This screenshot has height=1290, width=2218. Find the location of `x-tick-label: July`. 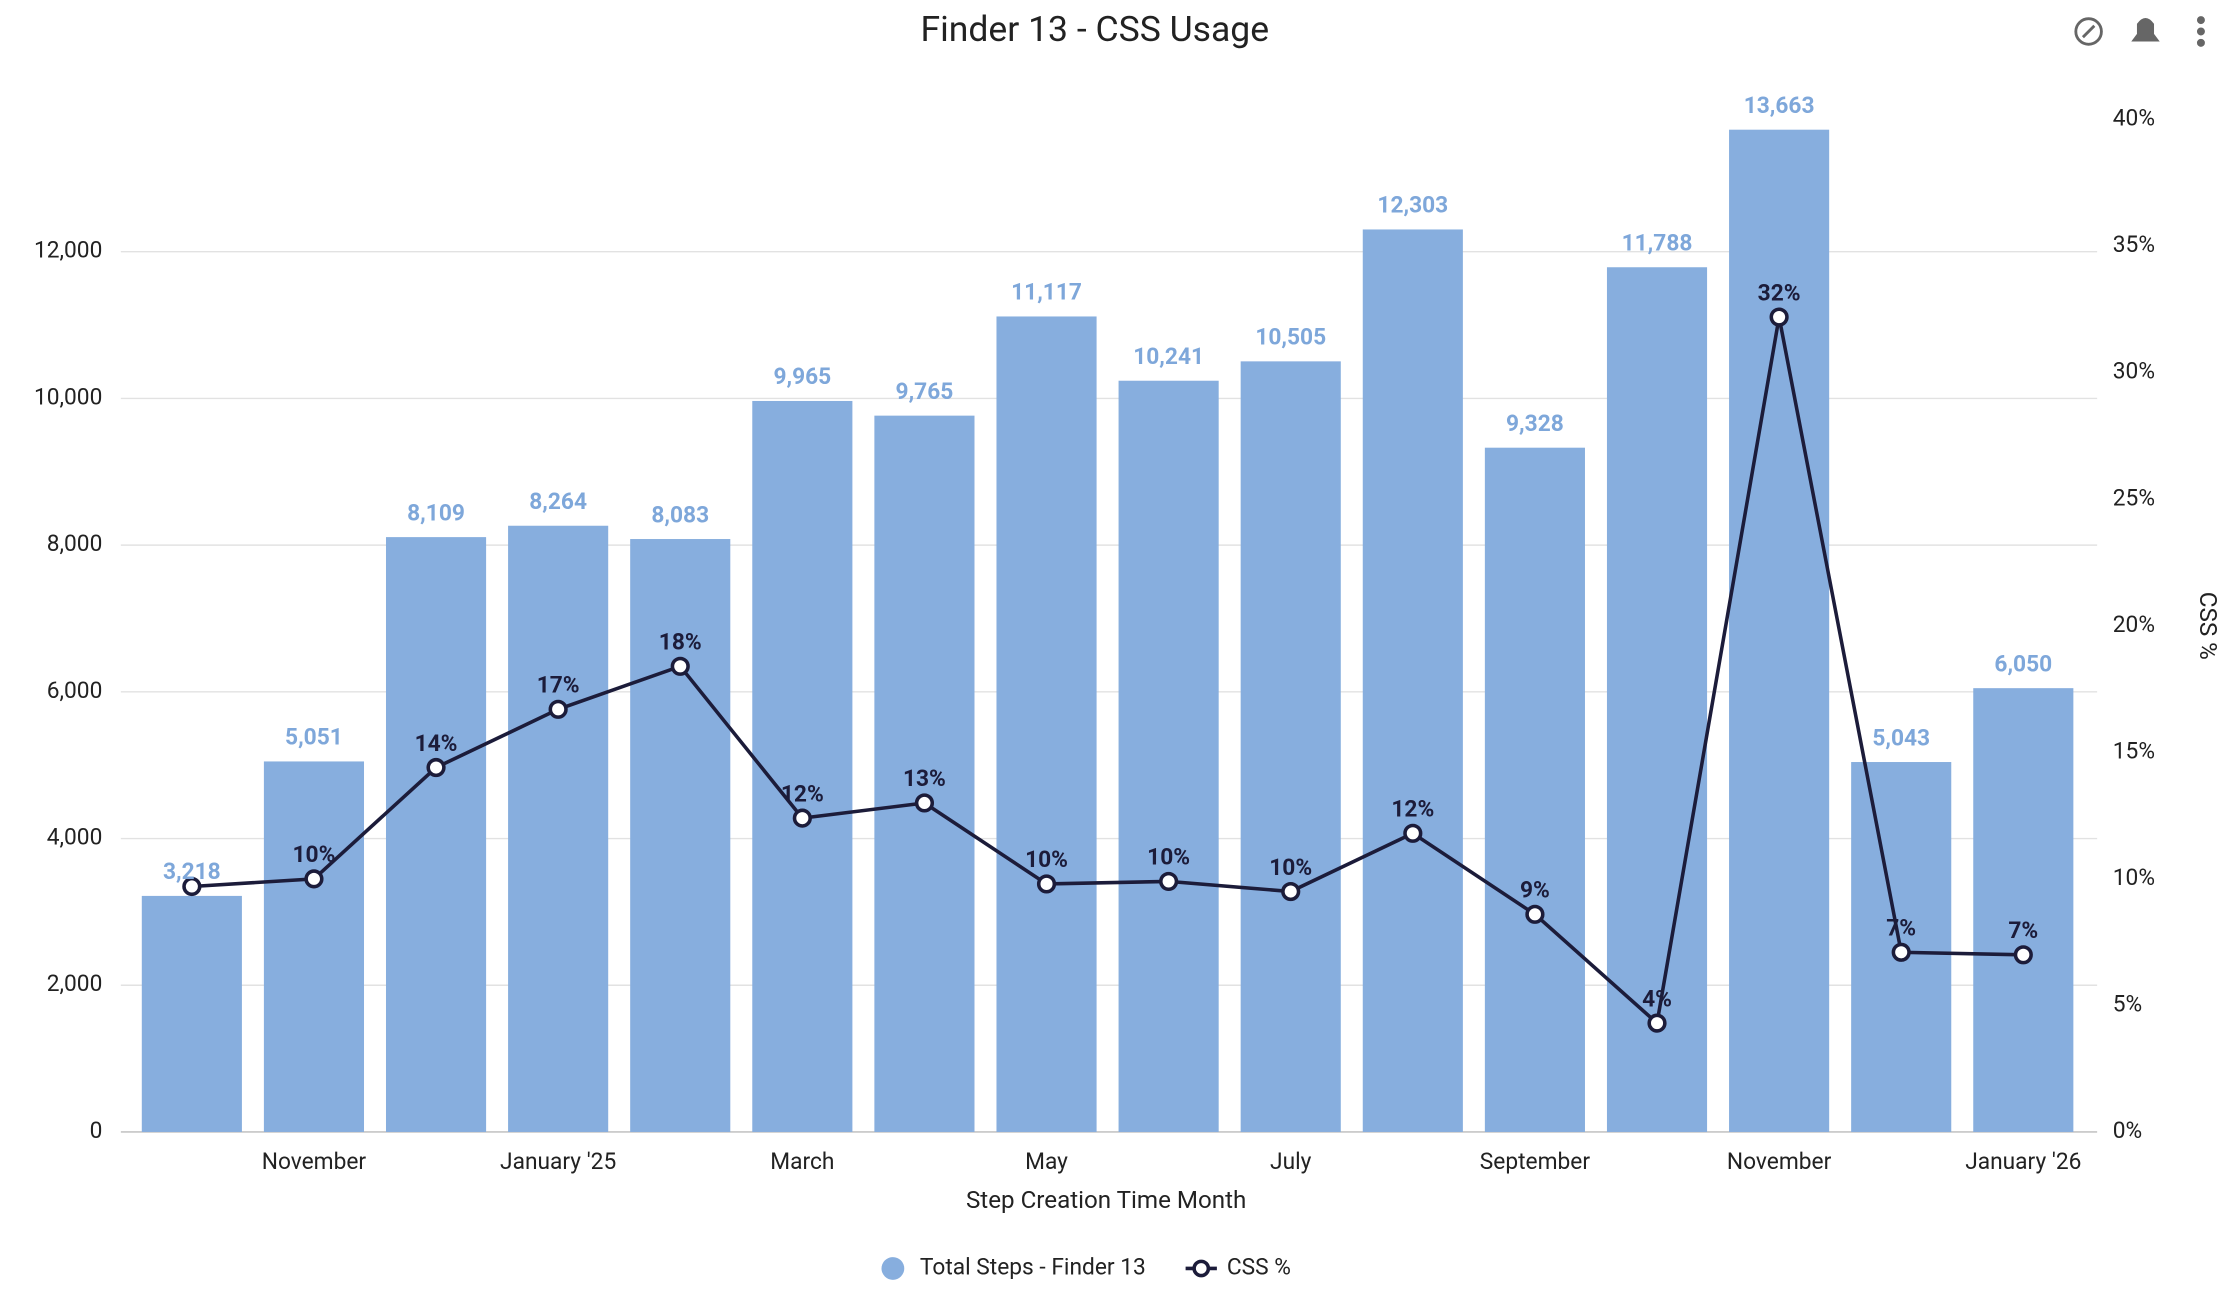

x-tick-label: July is located at coordinates (1291, 1161).